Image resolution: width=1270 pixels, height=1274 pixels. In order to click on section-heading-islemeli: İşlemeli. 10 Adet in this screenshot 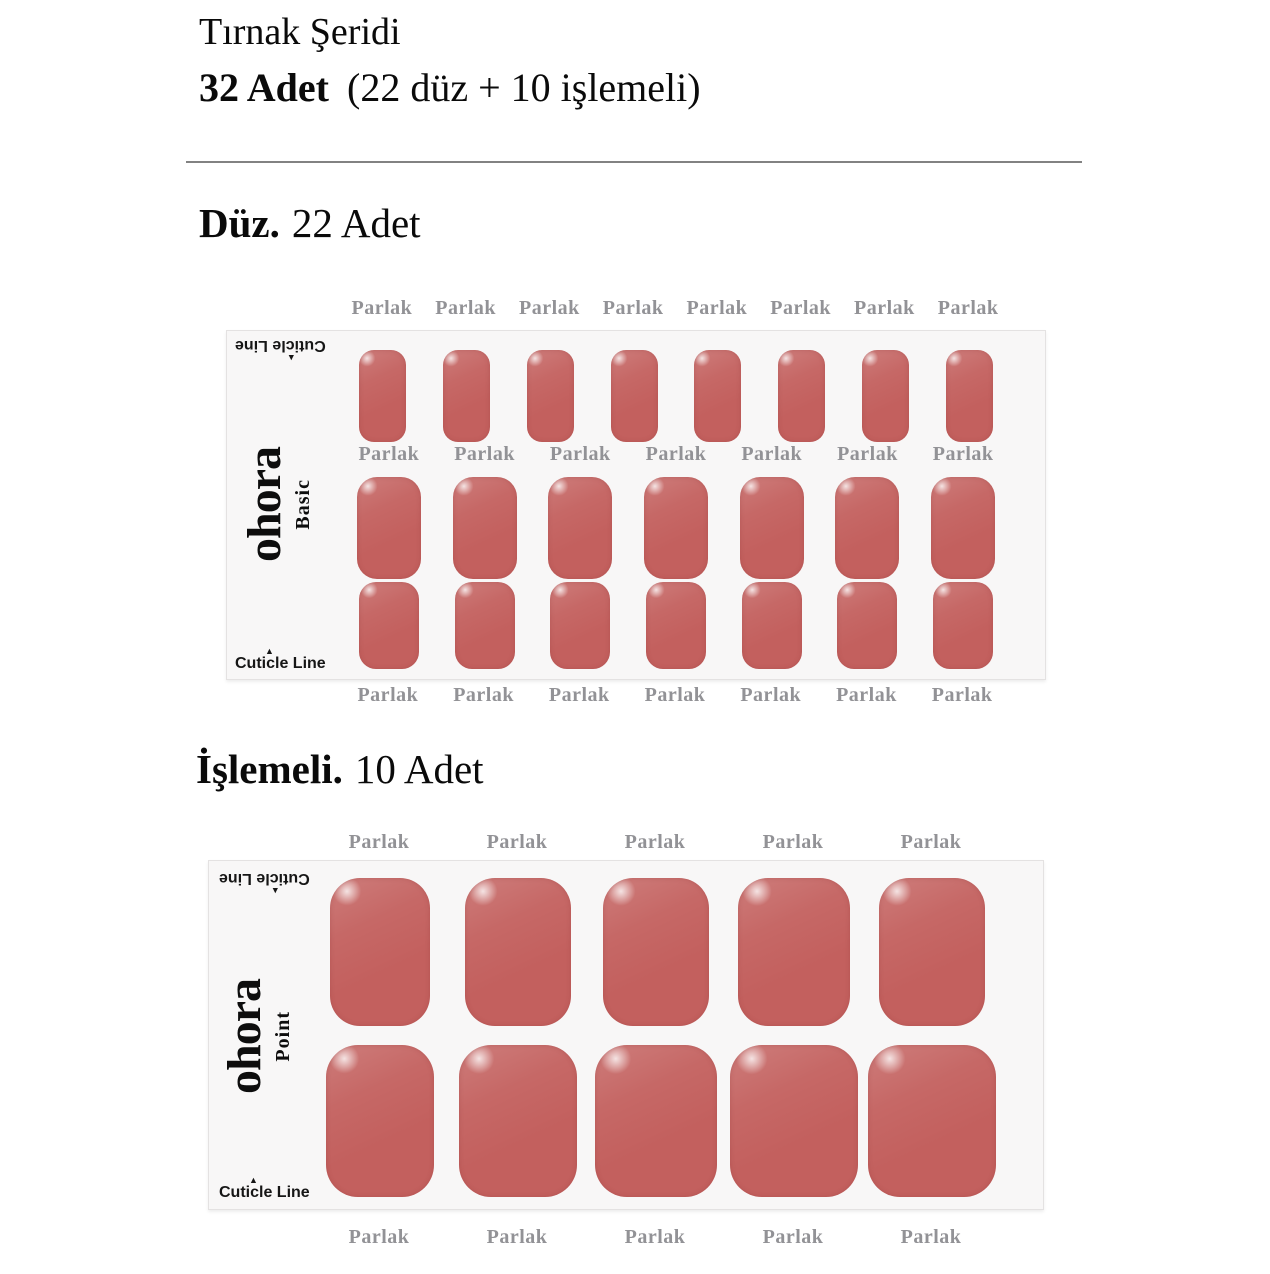, I will do `click(340, 769)`.